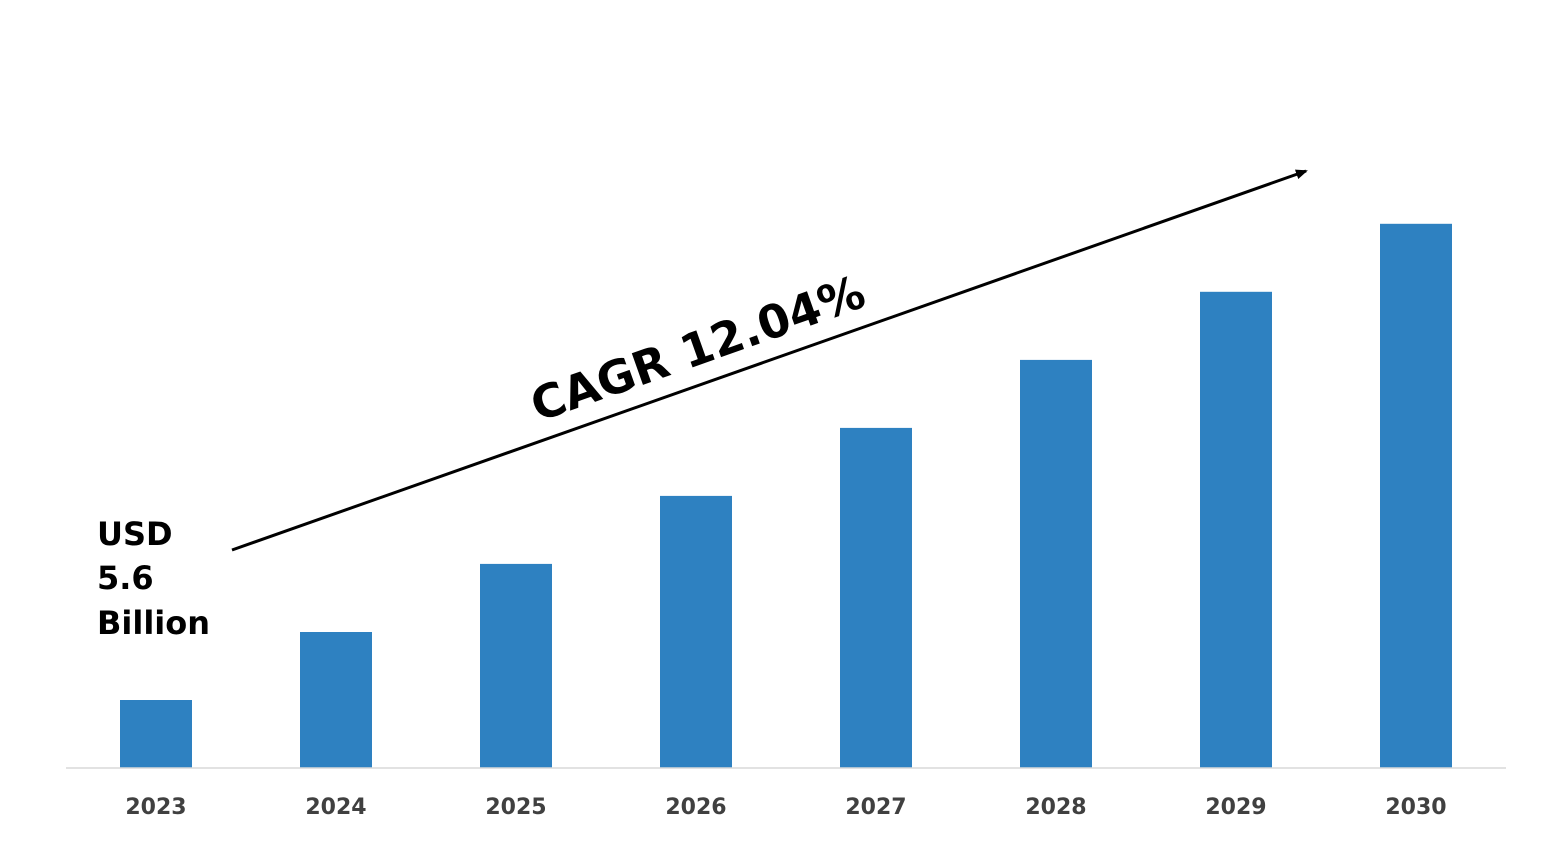 Image resolution: width=1541 pixels, height=846 pixels. I want to click on bar-2030, so click(1416, 496).